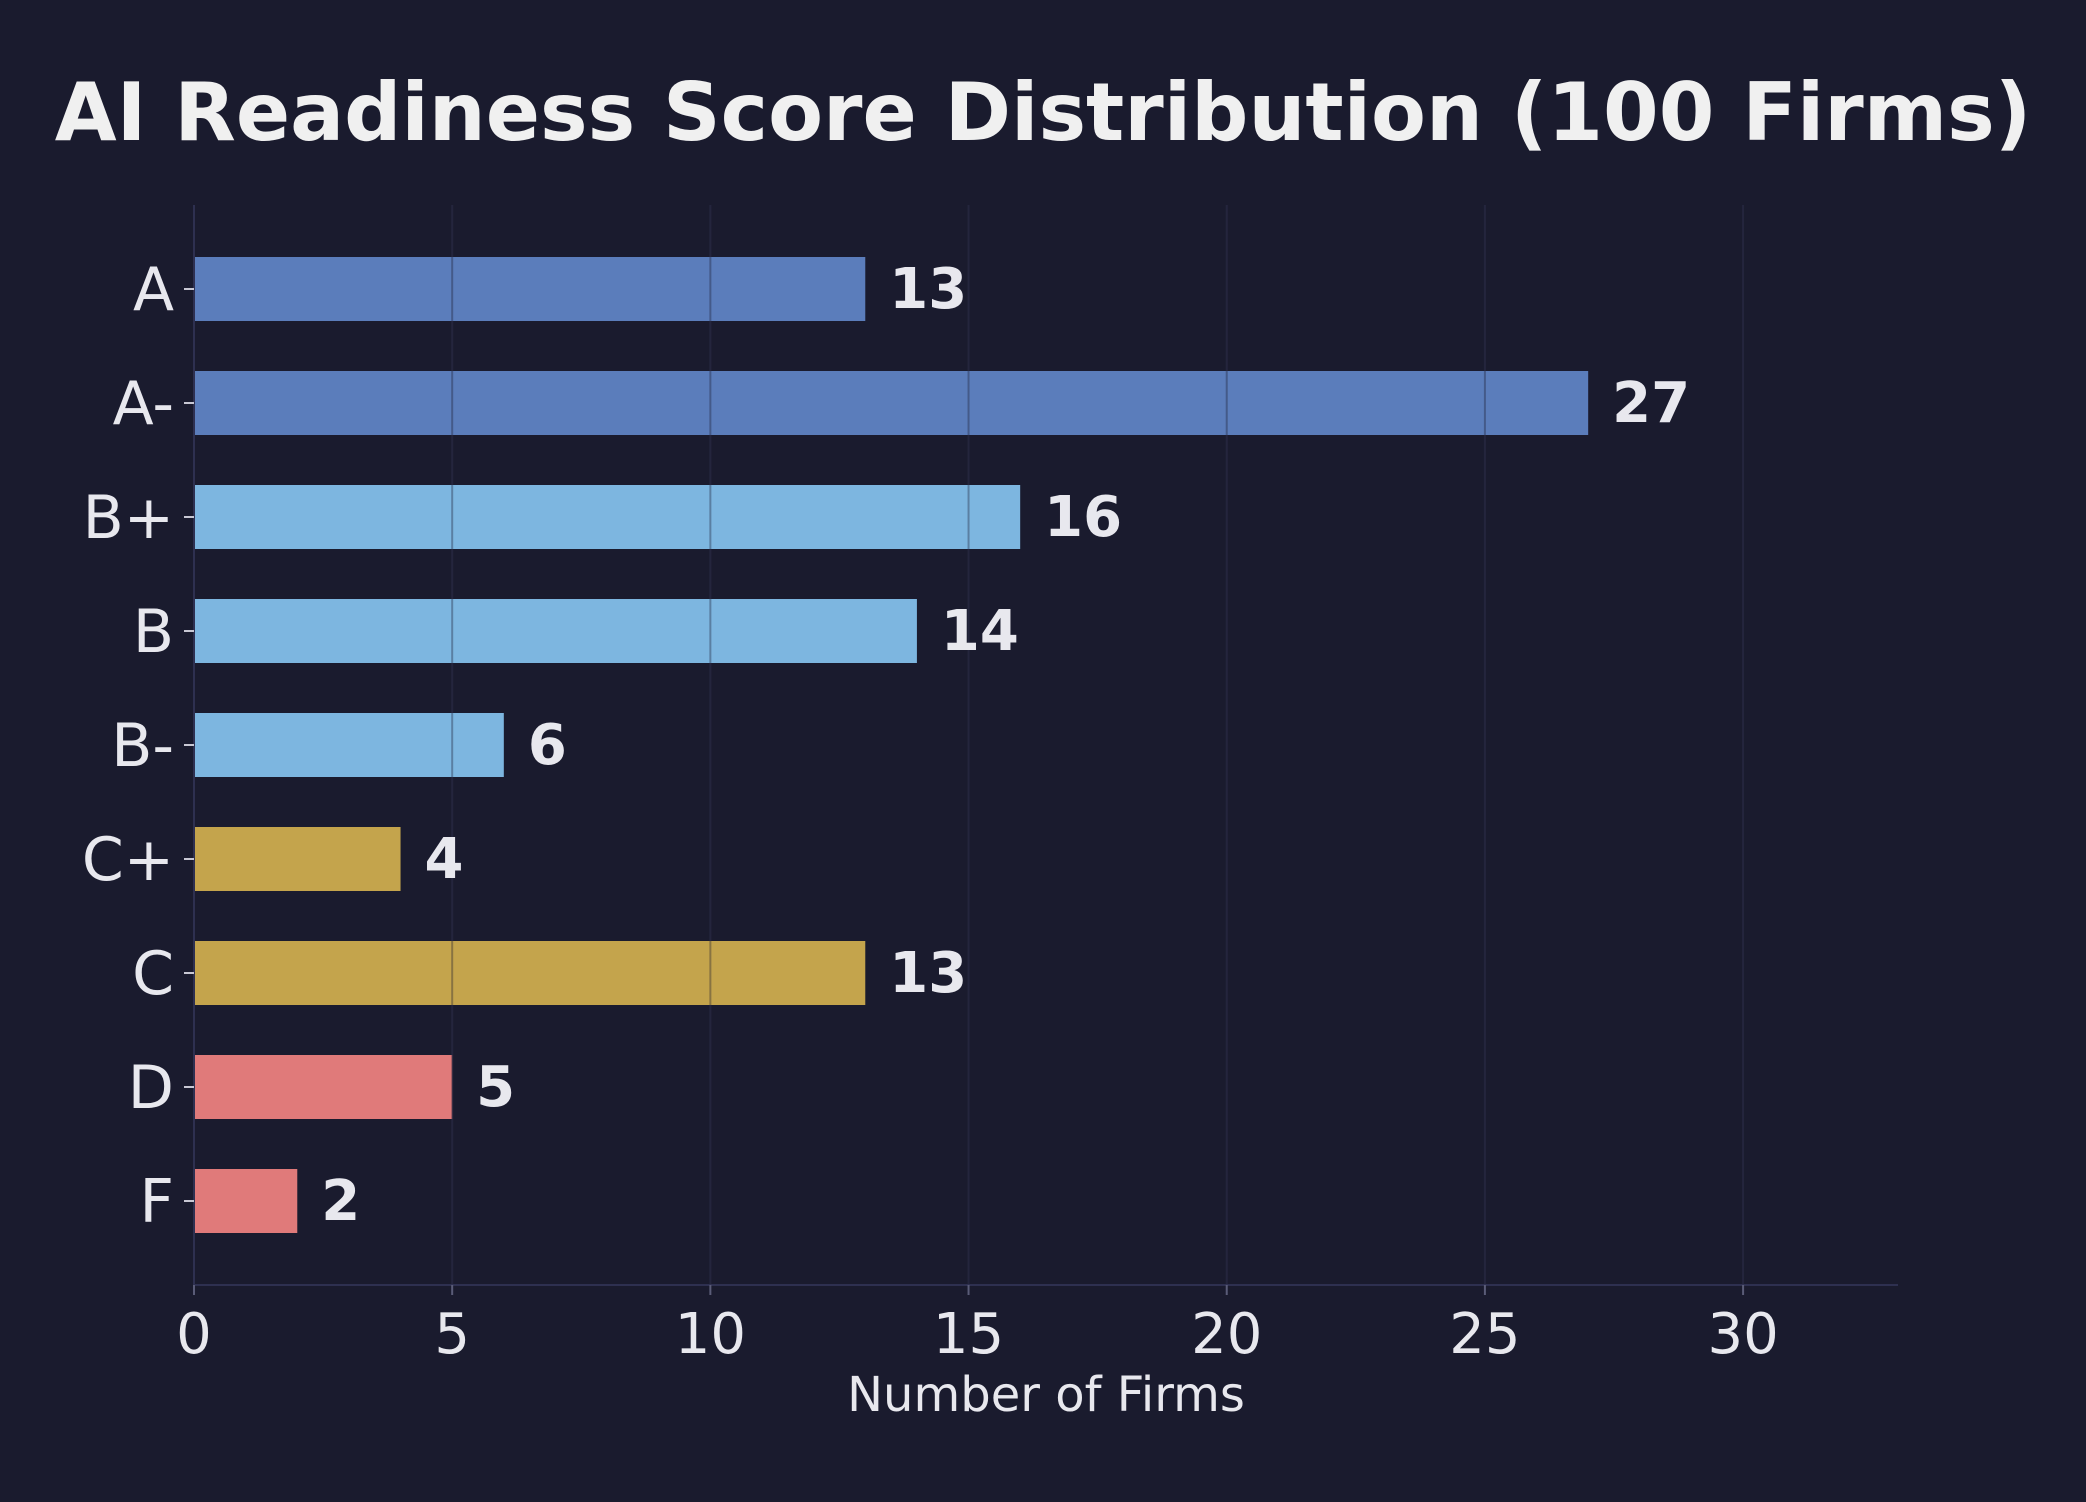  What do you see at coordinates (156, 1202) in the screenshot?
I see `category-label: F` at bounding box center [156, 1202].